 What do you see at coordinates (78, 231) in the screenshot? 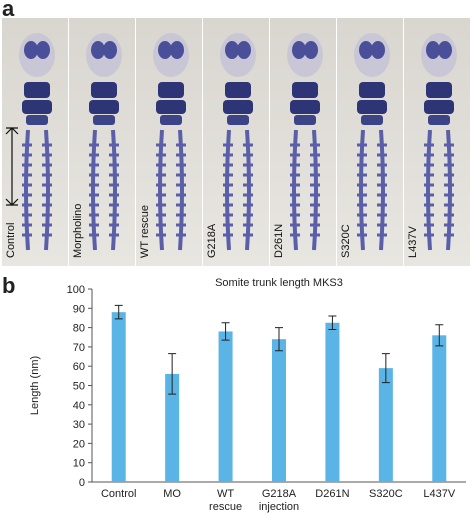
I see `image-label: Morpholino` at bounding box center [78, 231].